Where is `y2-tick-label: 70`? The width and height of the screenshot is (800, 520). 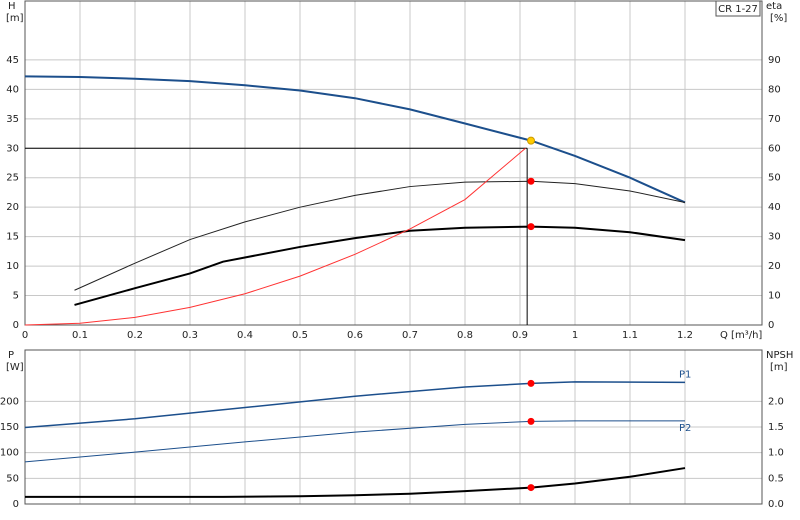
y2-tick-label: 70 is located at coordinates (774, 119).